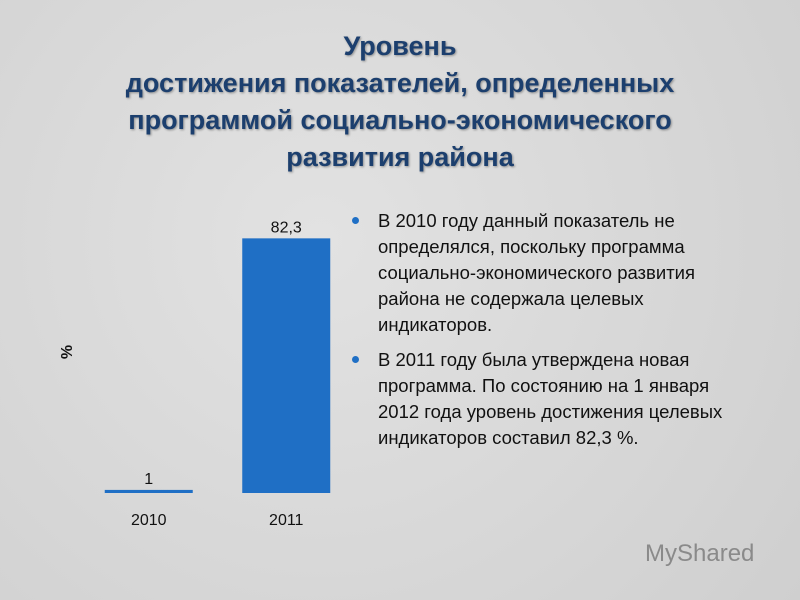  What do you see at coordinates (286, 520) in the screenshot?
I see `x-tick-label: 2011` at bounding box center [286, 520].